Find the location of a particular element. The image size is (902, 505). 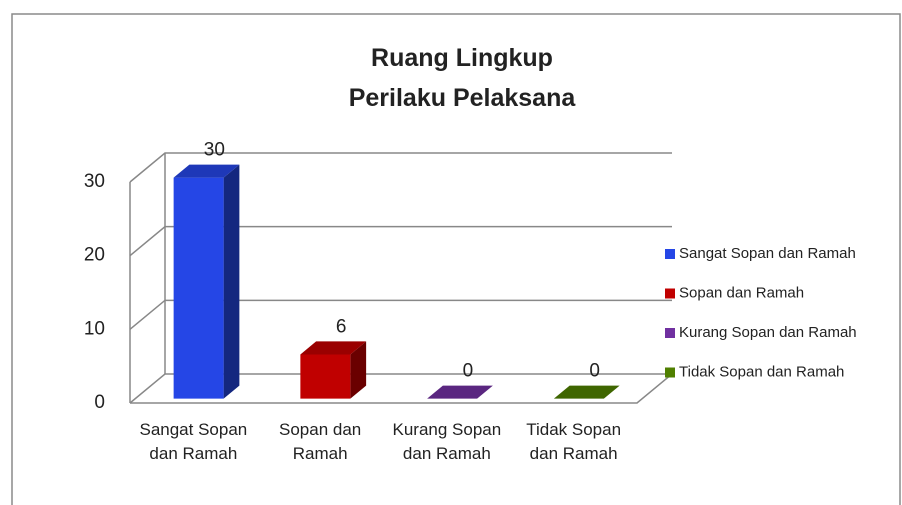

legend-label: Sopan dan Ramah is located at coordinates (741, 292).